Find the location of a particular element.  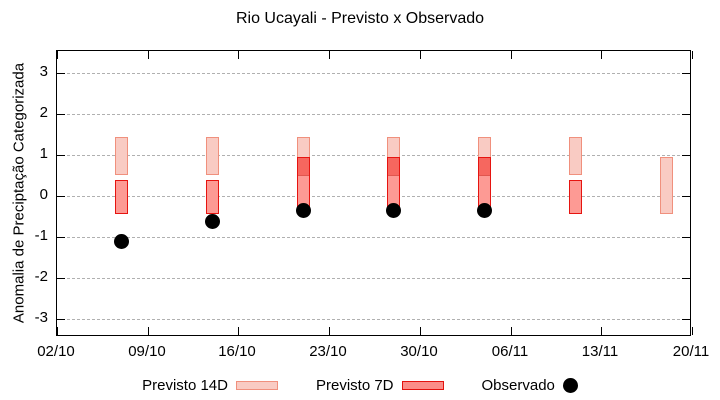

x-tick-label-16/10: 16/10 is located at coordinates (237, 351).